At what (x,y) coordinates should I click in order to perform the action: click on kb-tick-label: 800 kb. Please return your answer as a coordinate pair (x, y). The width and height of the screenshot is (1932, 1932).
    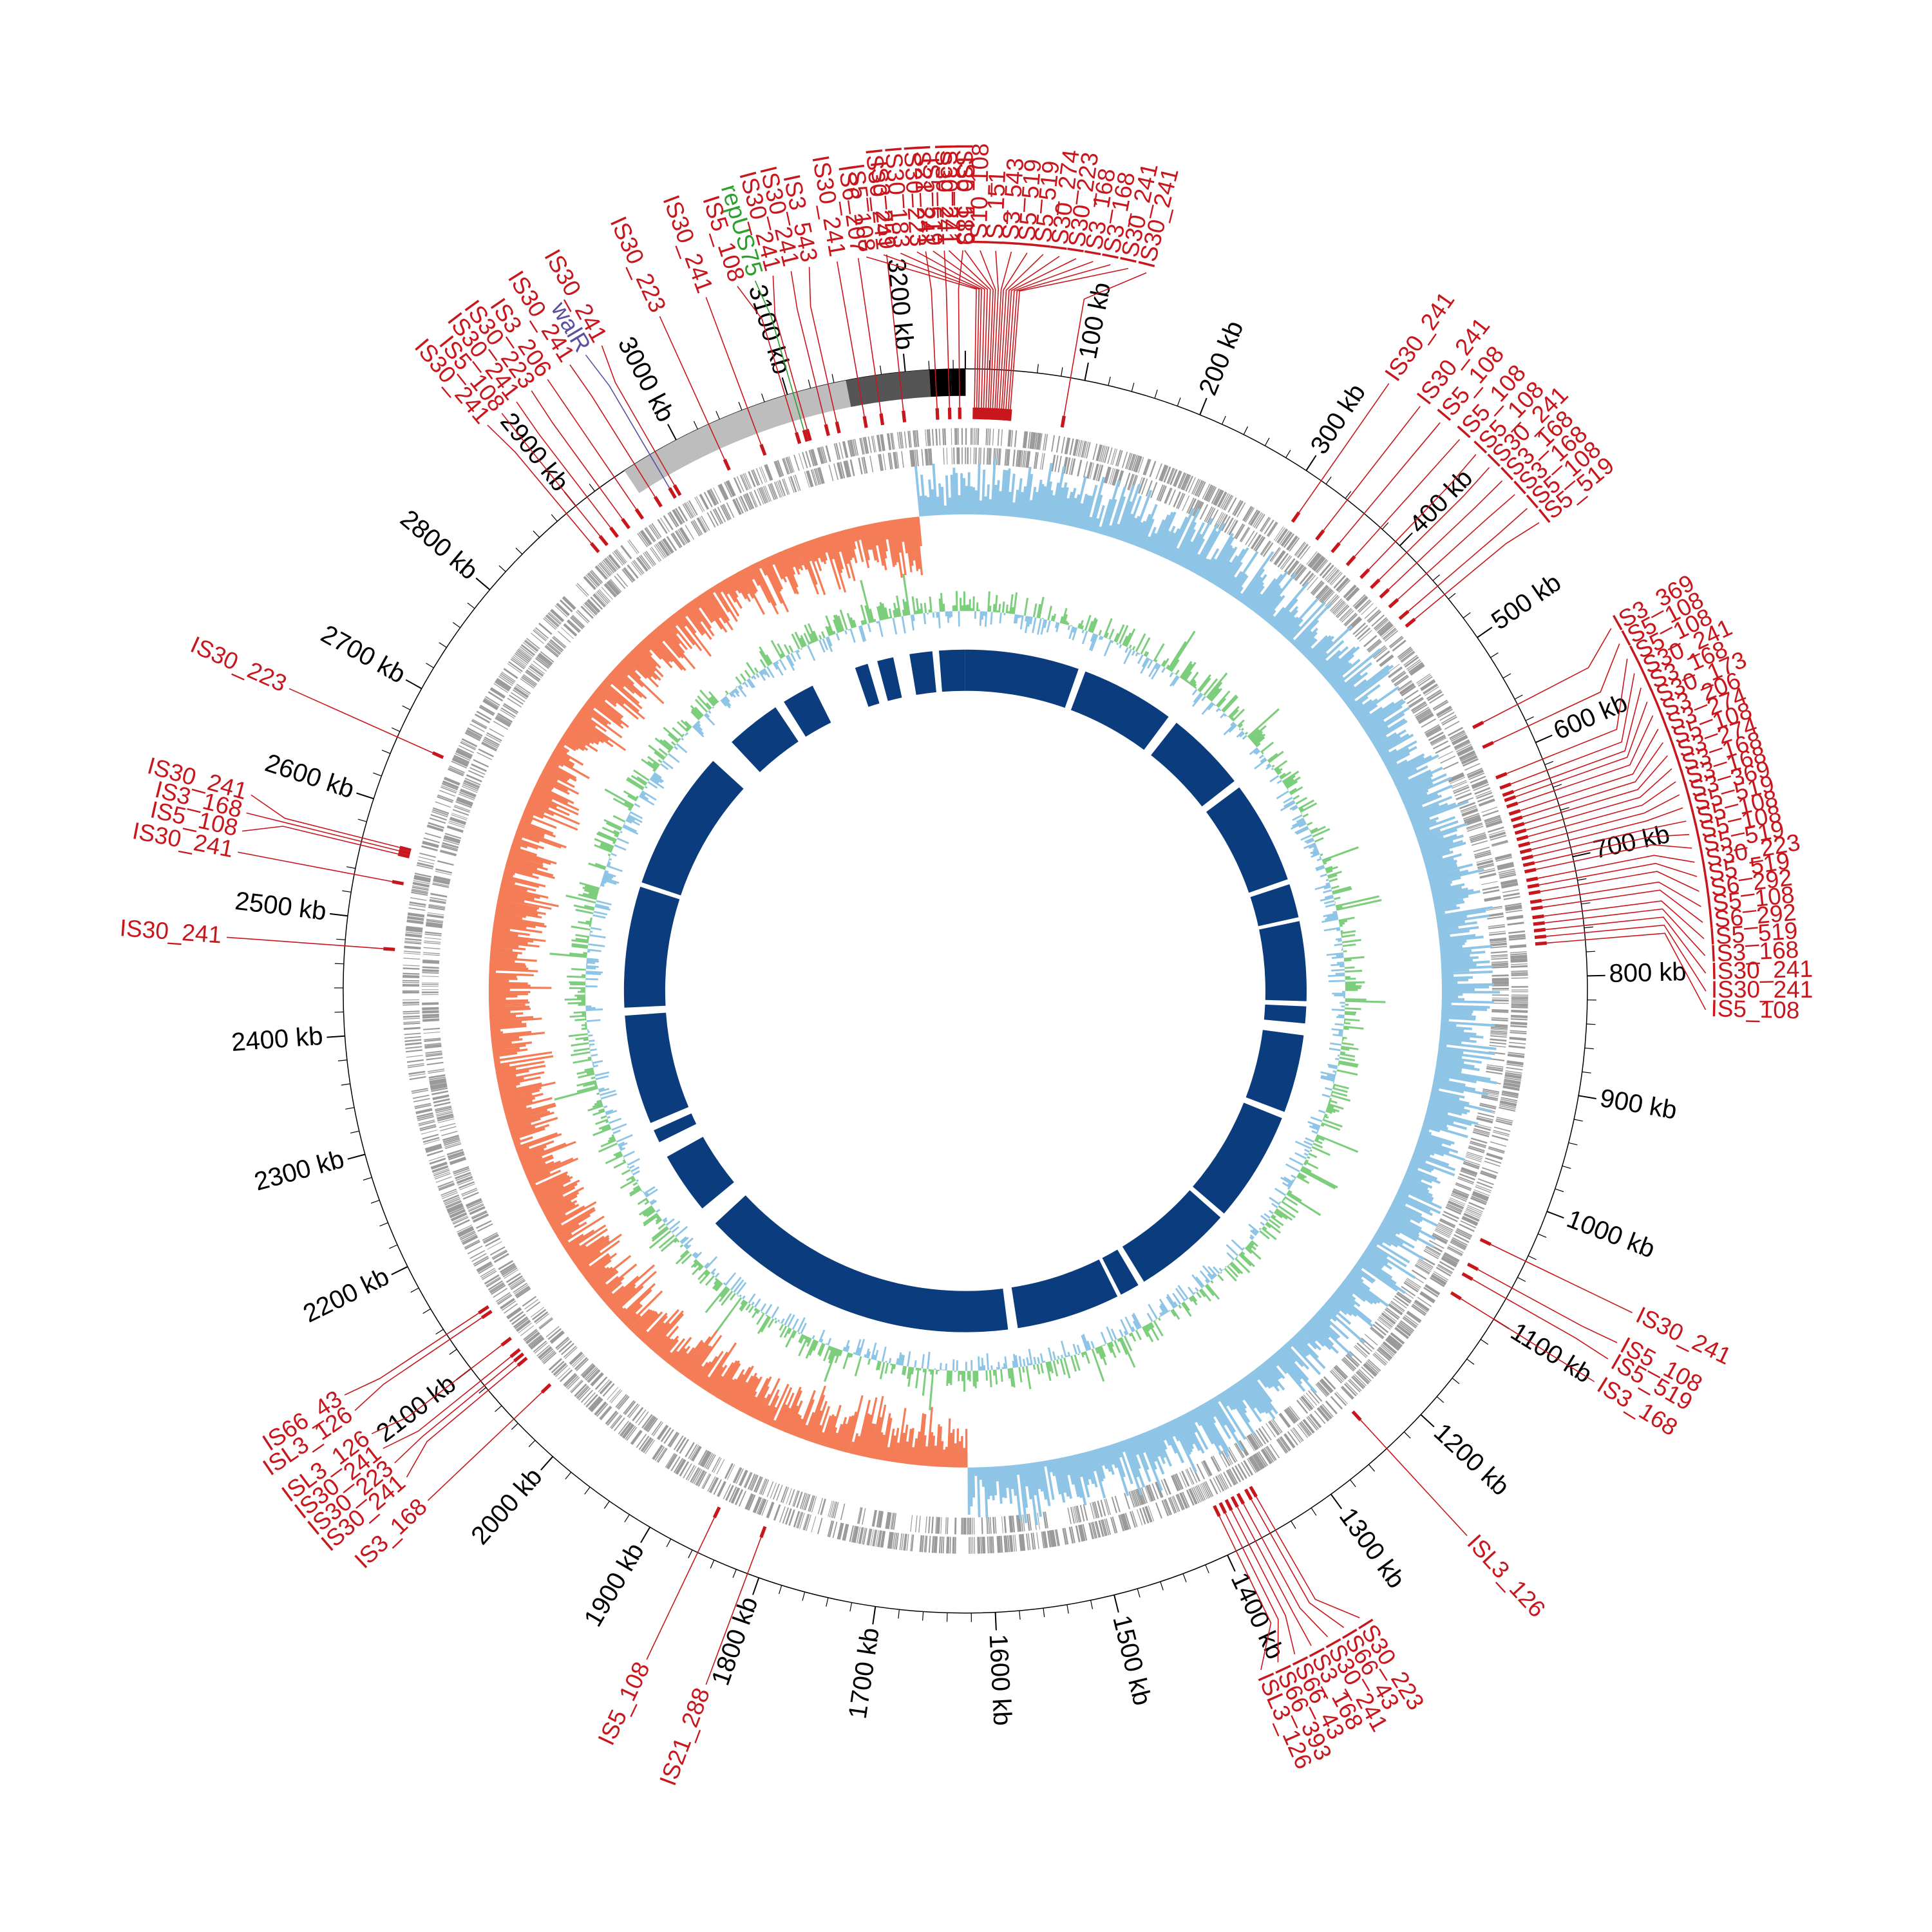
    Looking at the image, I should click on (1648, 973).